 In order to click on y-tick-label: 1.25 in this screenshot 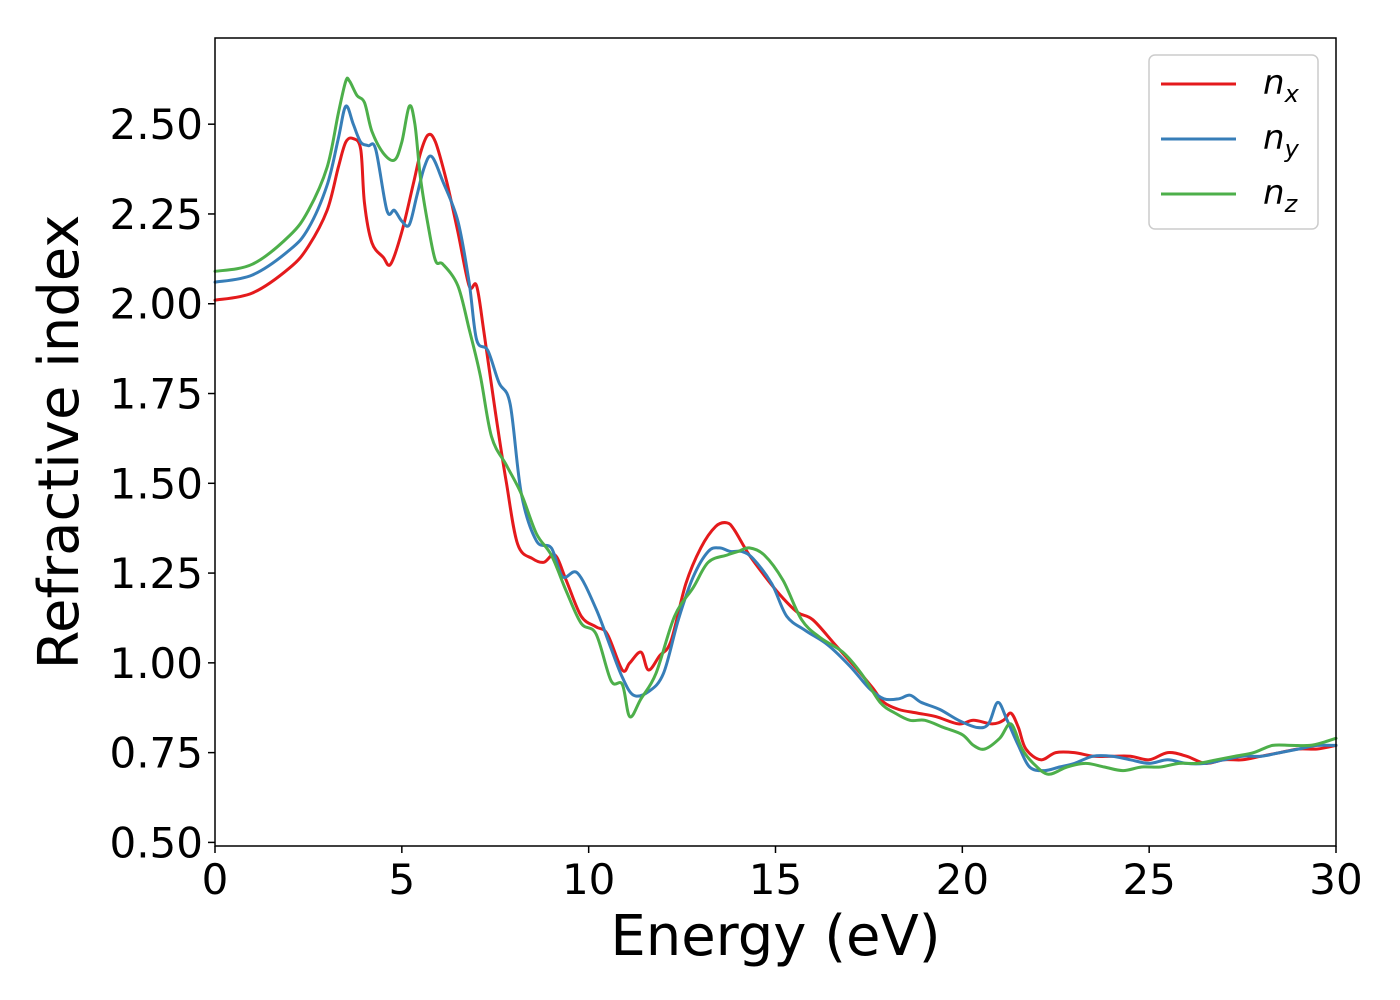, I will do `click(156, 573)`.